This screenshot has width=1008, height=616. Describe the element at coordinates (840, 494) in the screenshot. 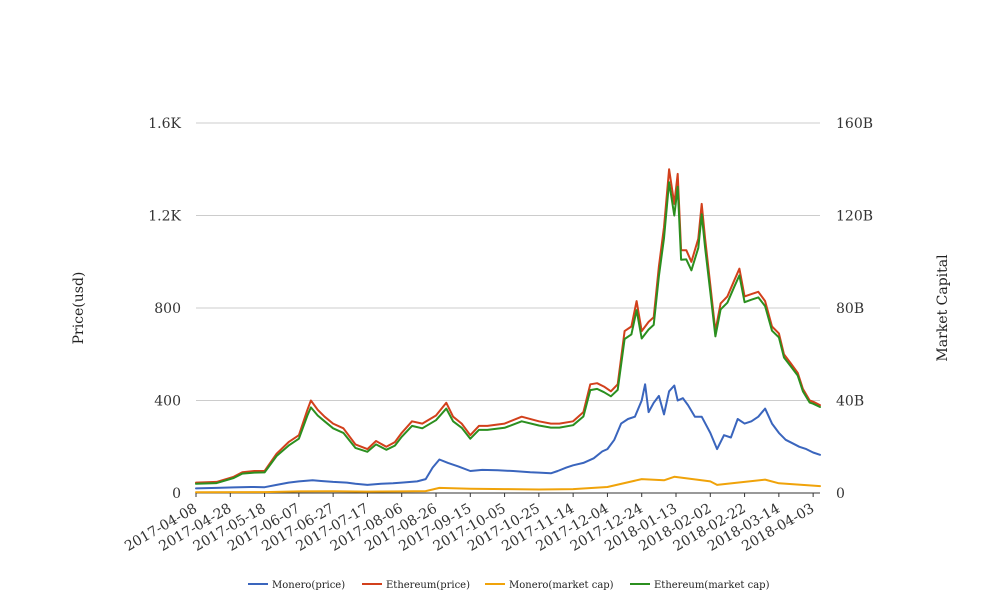

I see `y2-tick-label: 0` at that location.